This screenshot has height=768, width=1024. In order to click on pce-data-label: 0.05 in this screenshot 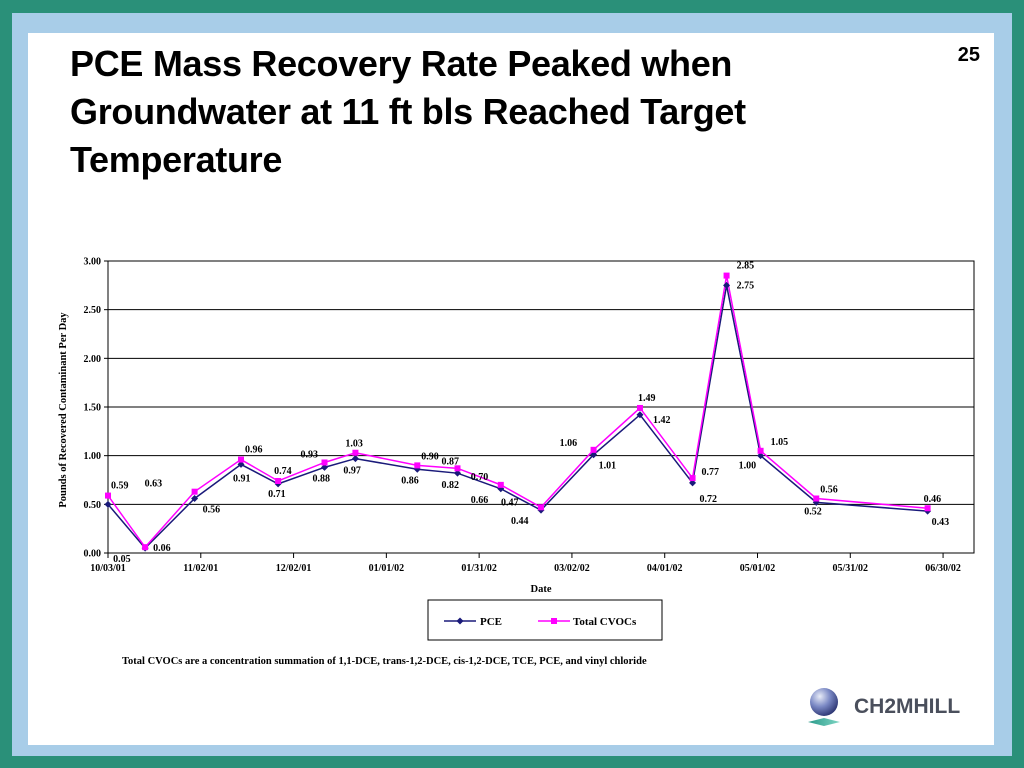, I will do `click(122, 559)`.